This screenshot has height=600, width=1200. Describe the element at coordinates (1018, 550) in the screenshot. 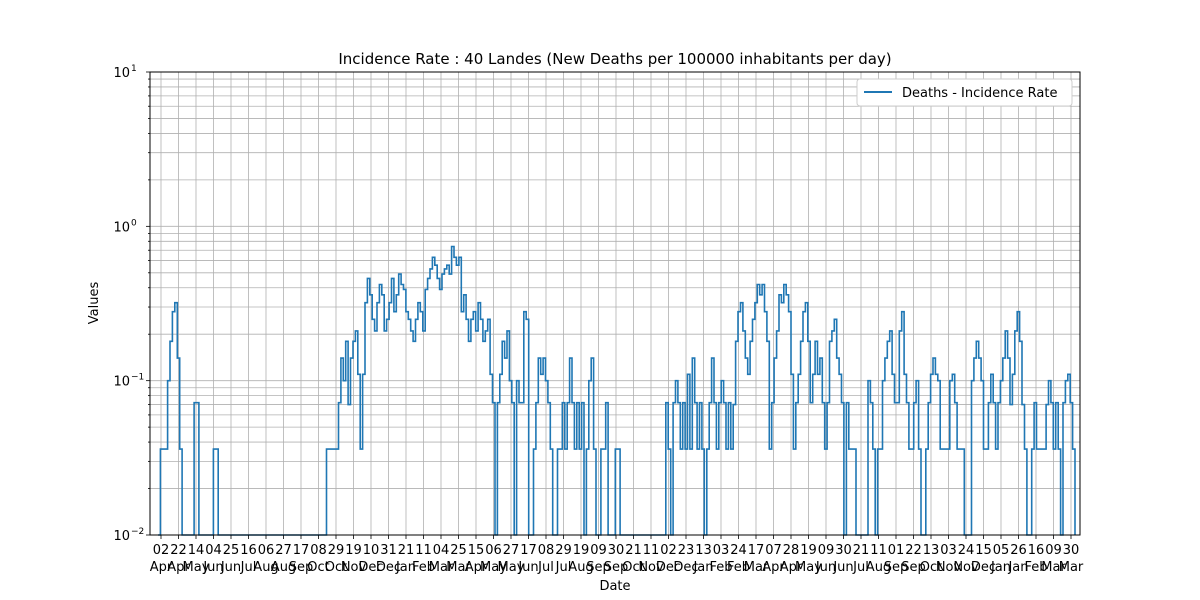

I see `x-tick-label-day: 26` at that location.